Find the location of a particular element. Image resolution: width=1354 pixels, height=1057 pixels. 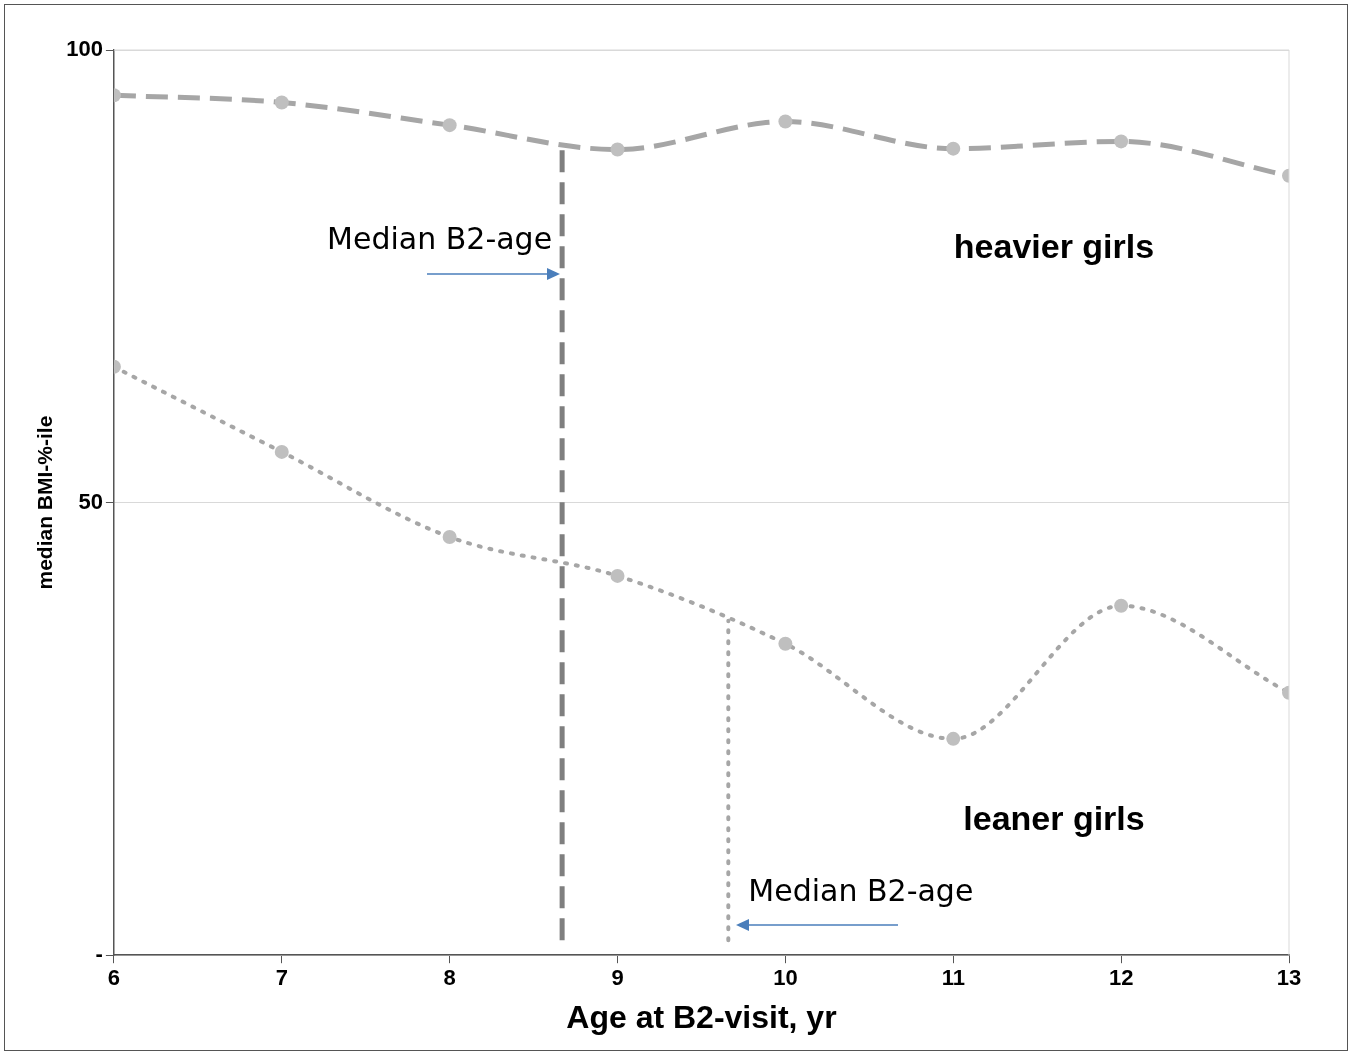

x-tick-label: 7 is located at coordinates (281, 978).